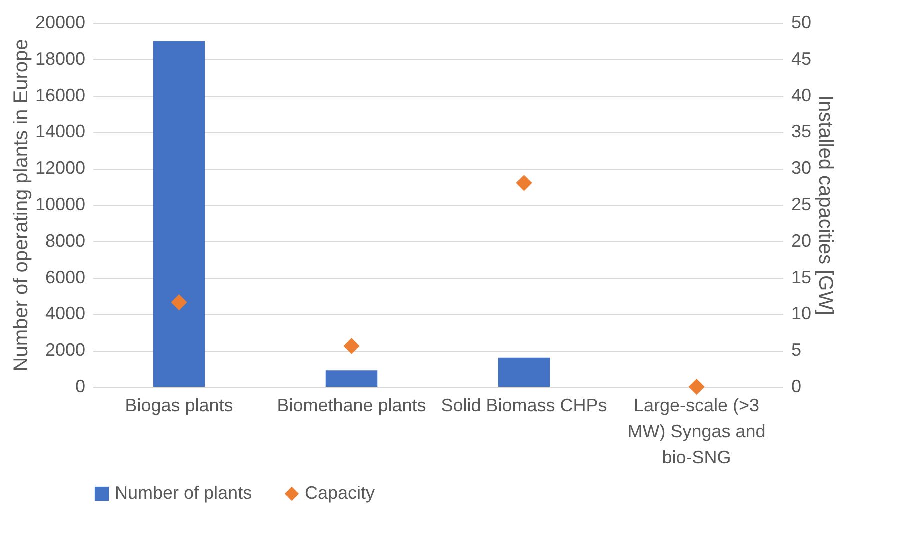 The height and width of the screenshot is (543, 899). Describe the element at coordinates (802, 132) in the screenshot. I see `y2-tick-label: 35` at that location.